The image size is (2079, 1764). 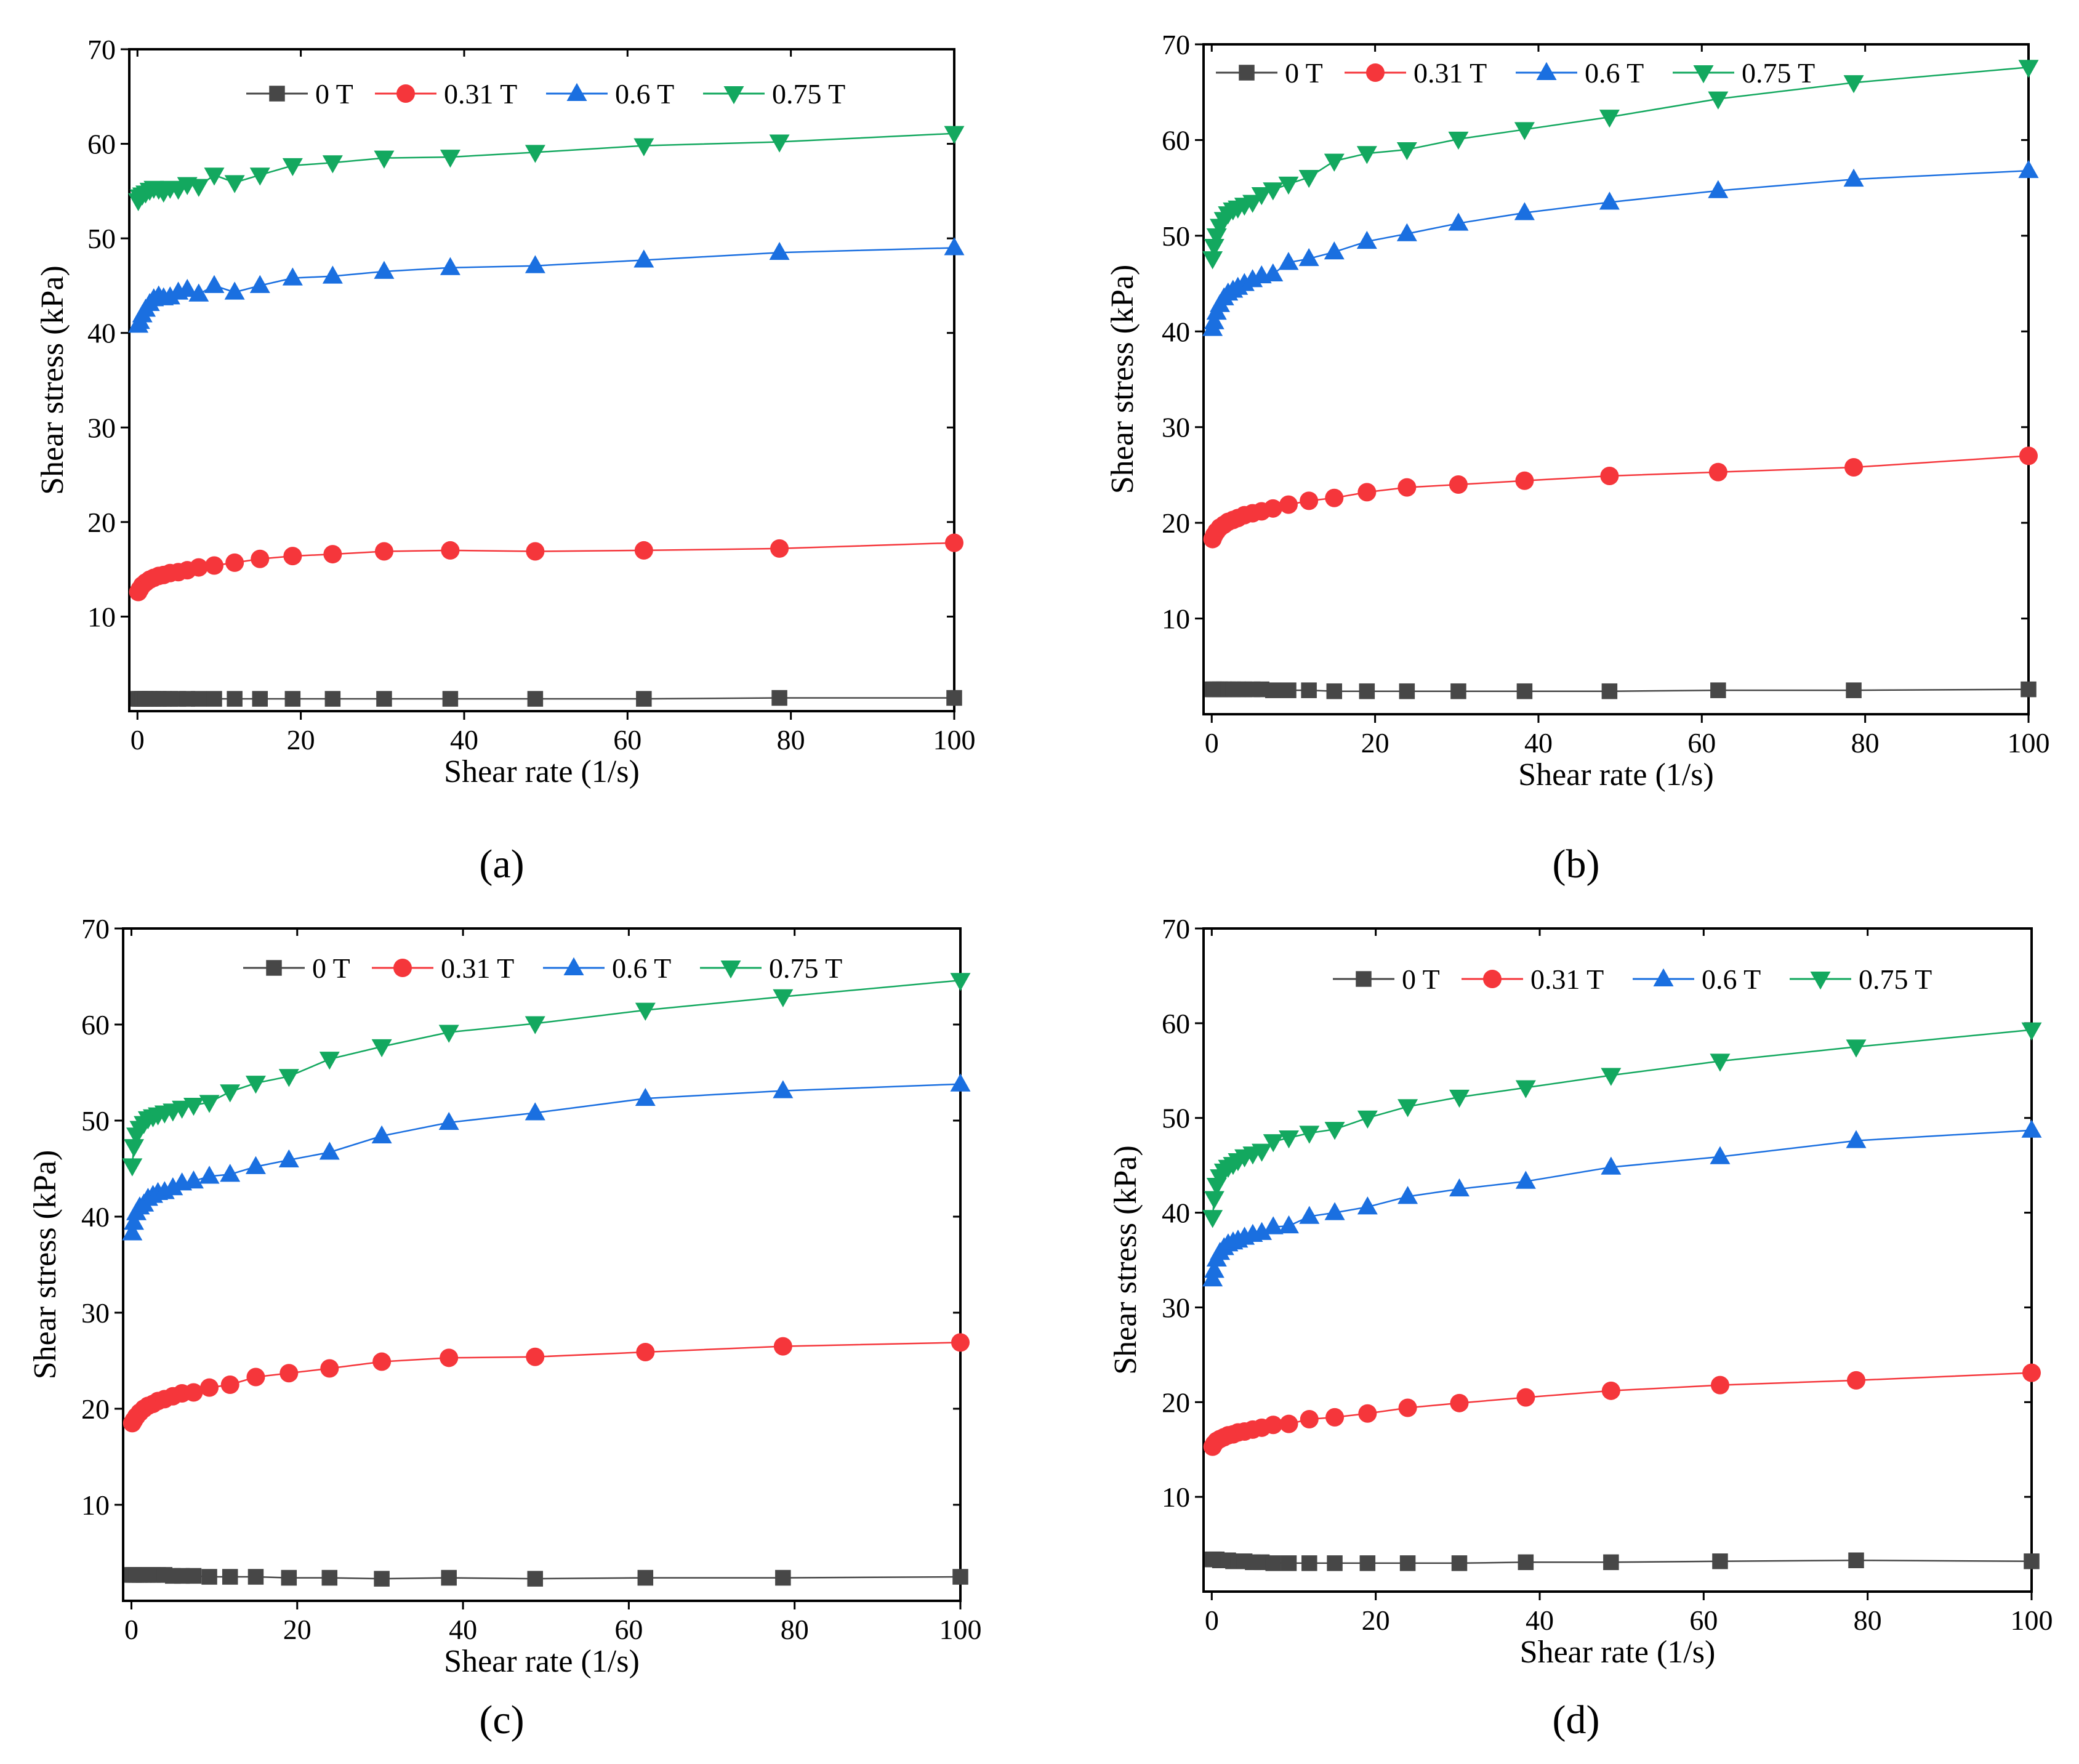 What do you see at coordinates (1622, 1125) in the screenshot?
I see `series-0-75-T` at bounding box center [1622, 1125].